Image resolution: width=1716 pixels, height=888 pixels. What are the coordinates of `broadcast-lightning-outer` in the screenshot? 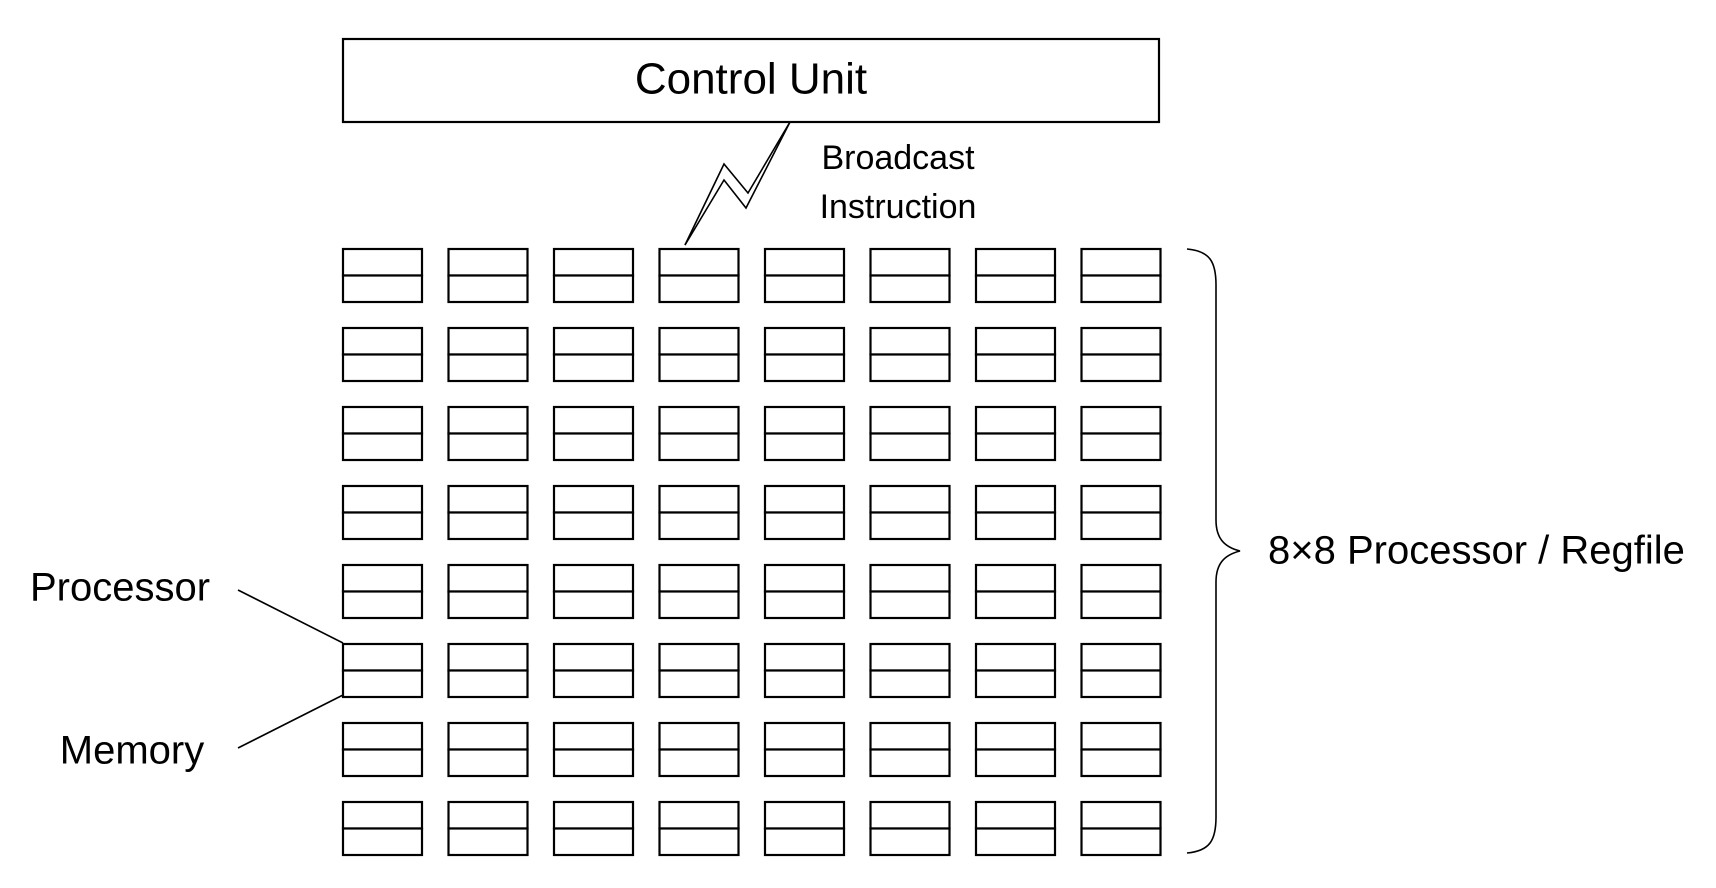 It's located at (737, 183).